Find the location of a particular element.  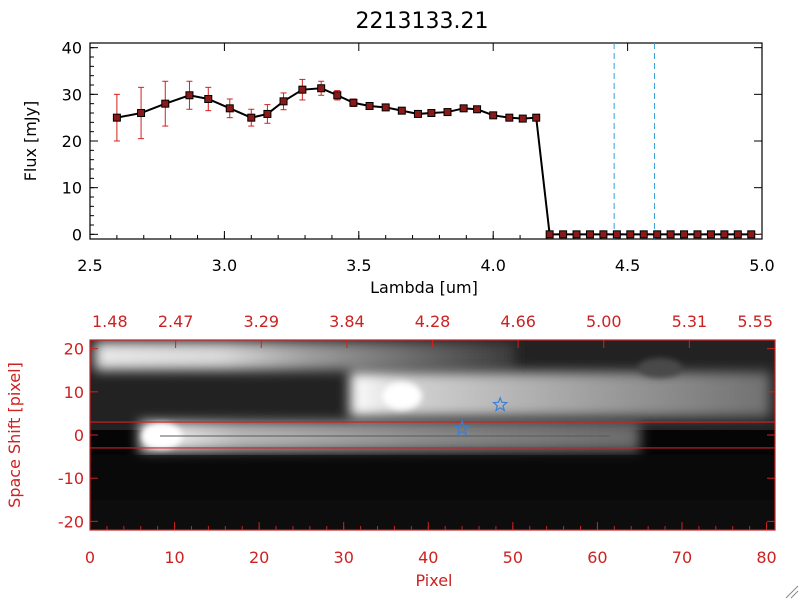

bottom-x-tick-label: 70 is located at coordinates (682, 557).